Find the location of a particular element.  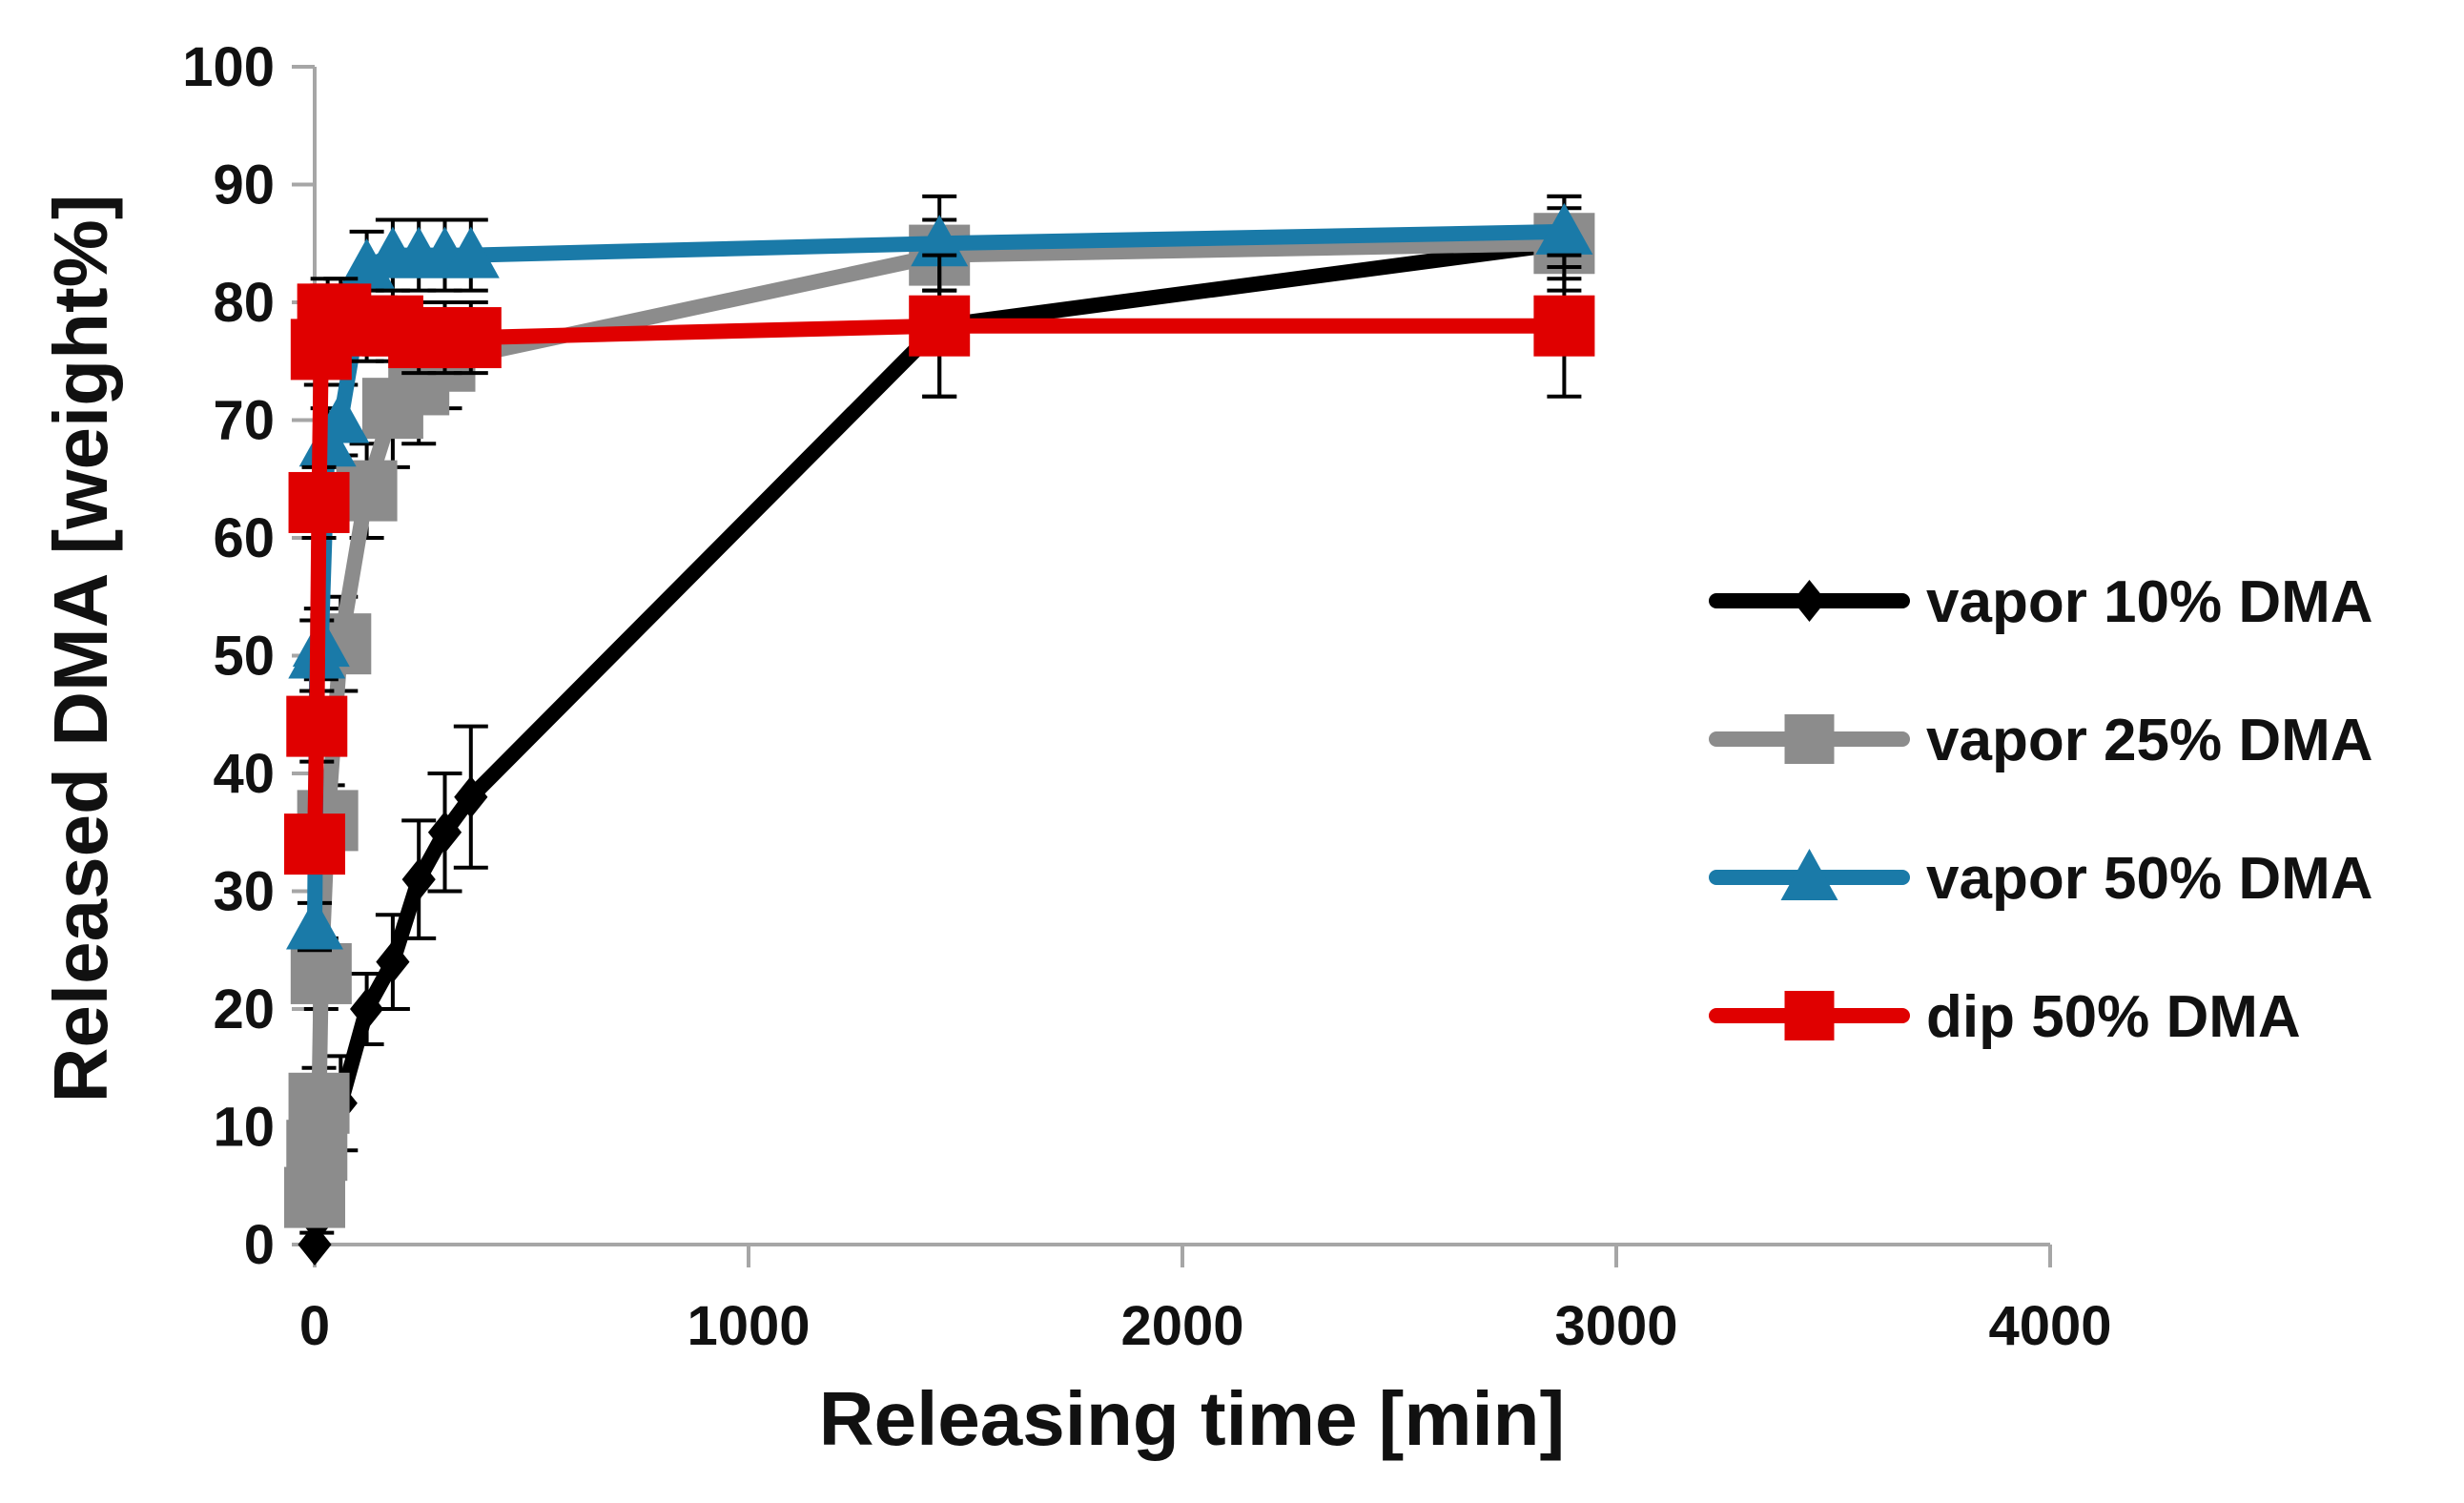

x-tick-label: 4000 is located at coordinates (2049, 1326).